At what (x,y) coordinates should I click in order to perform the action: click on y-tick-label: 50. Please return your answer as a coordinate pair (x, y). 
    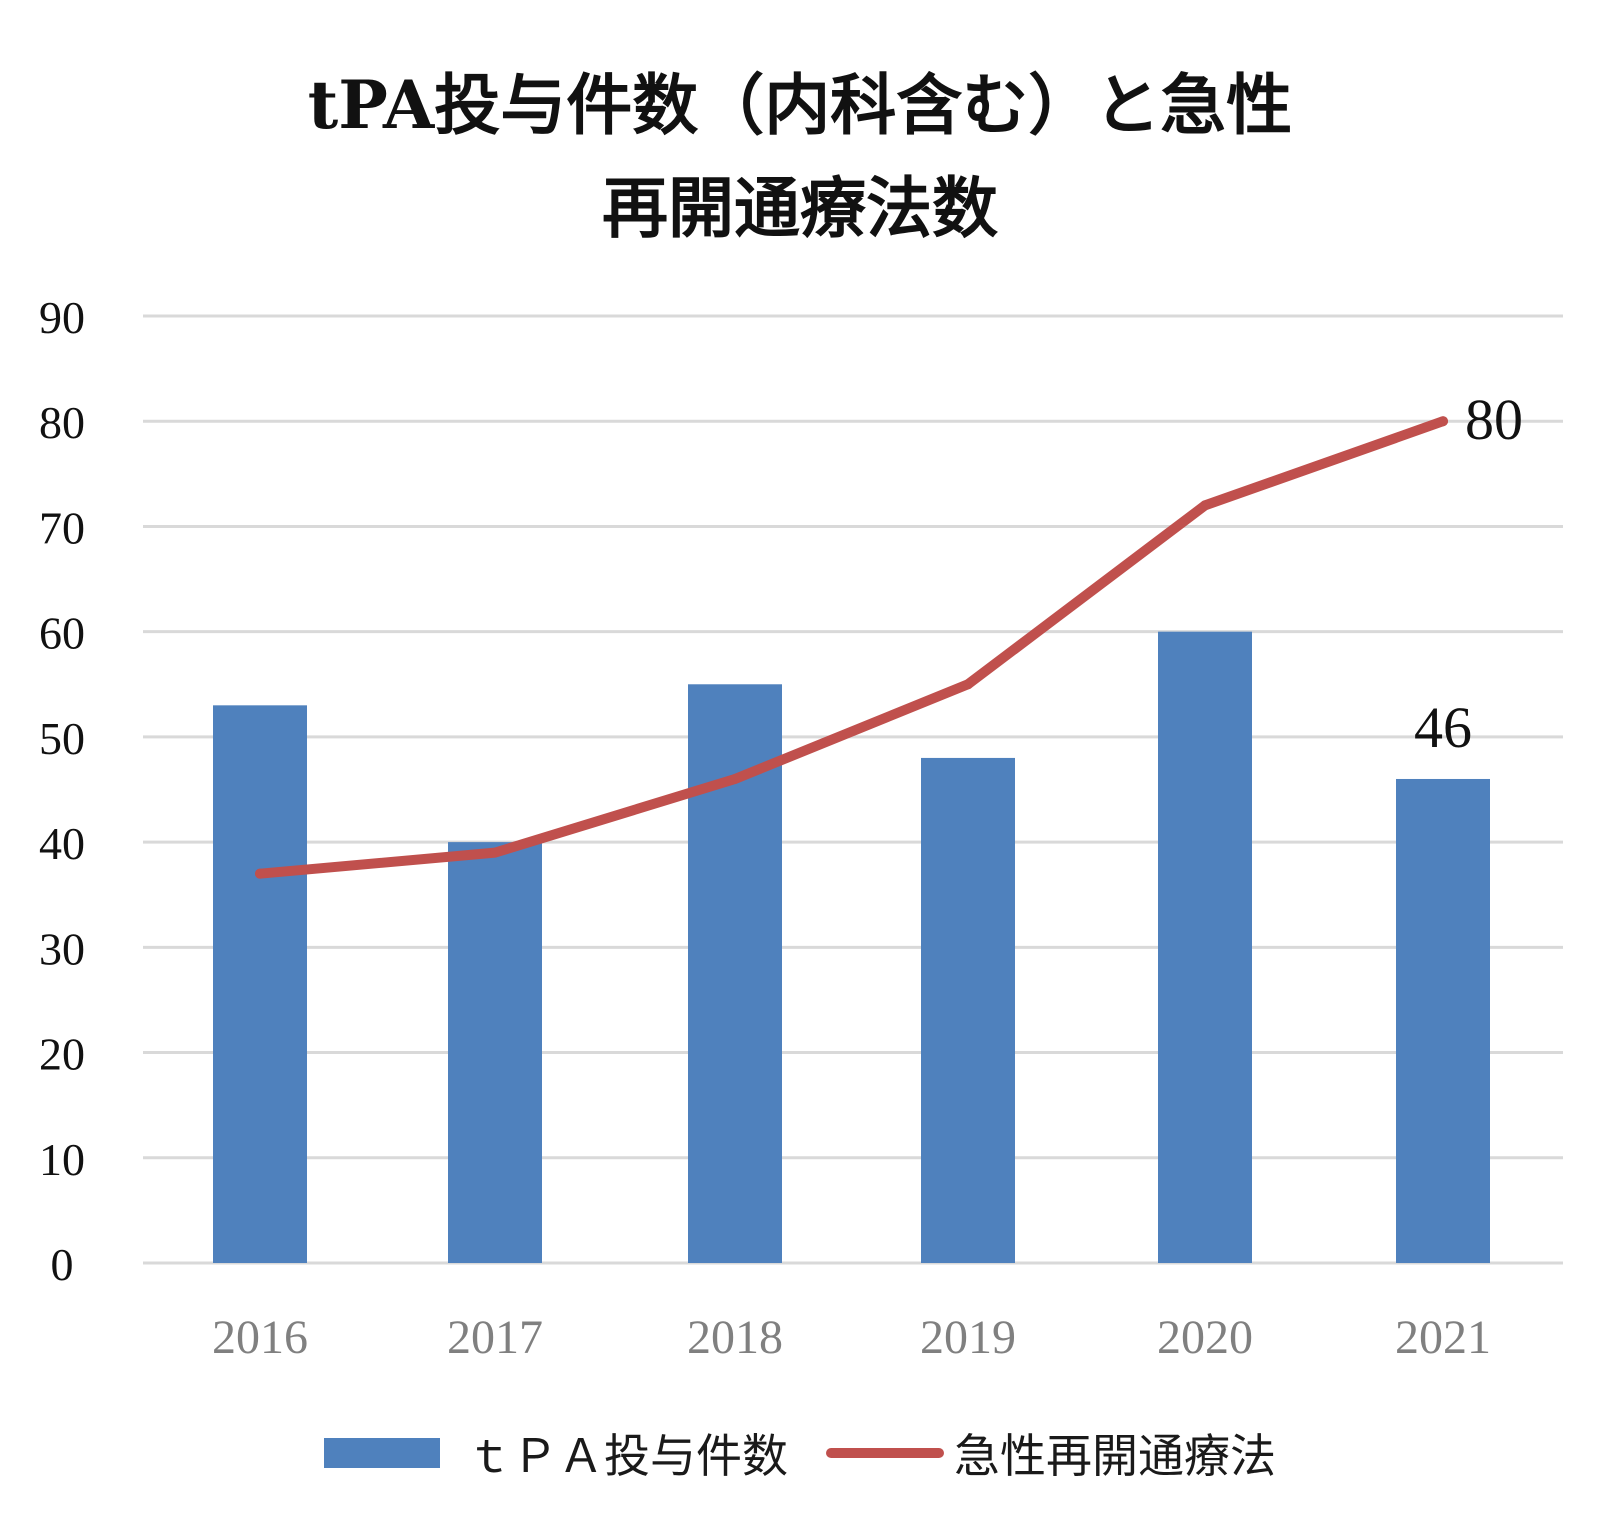
    Looking at the image, I should click on (62, 738).